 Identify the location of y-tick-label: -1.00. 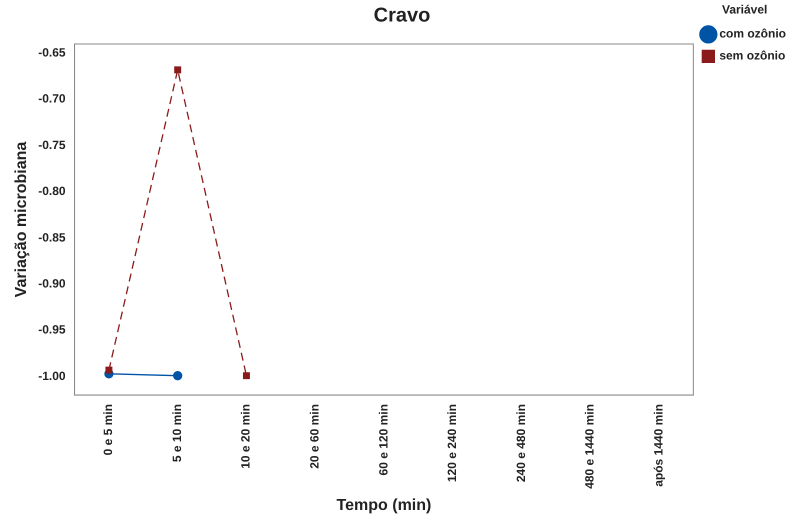
(52, 375).